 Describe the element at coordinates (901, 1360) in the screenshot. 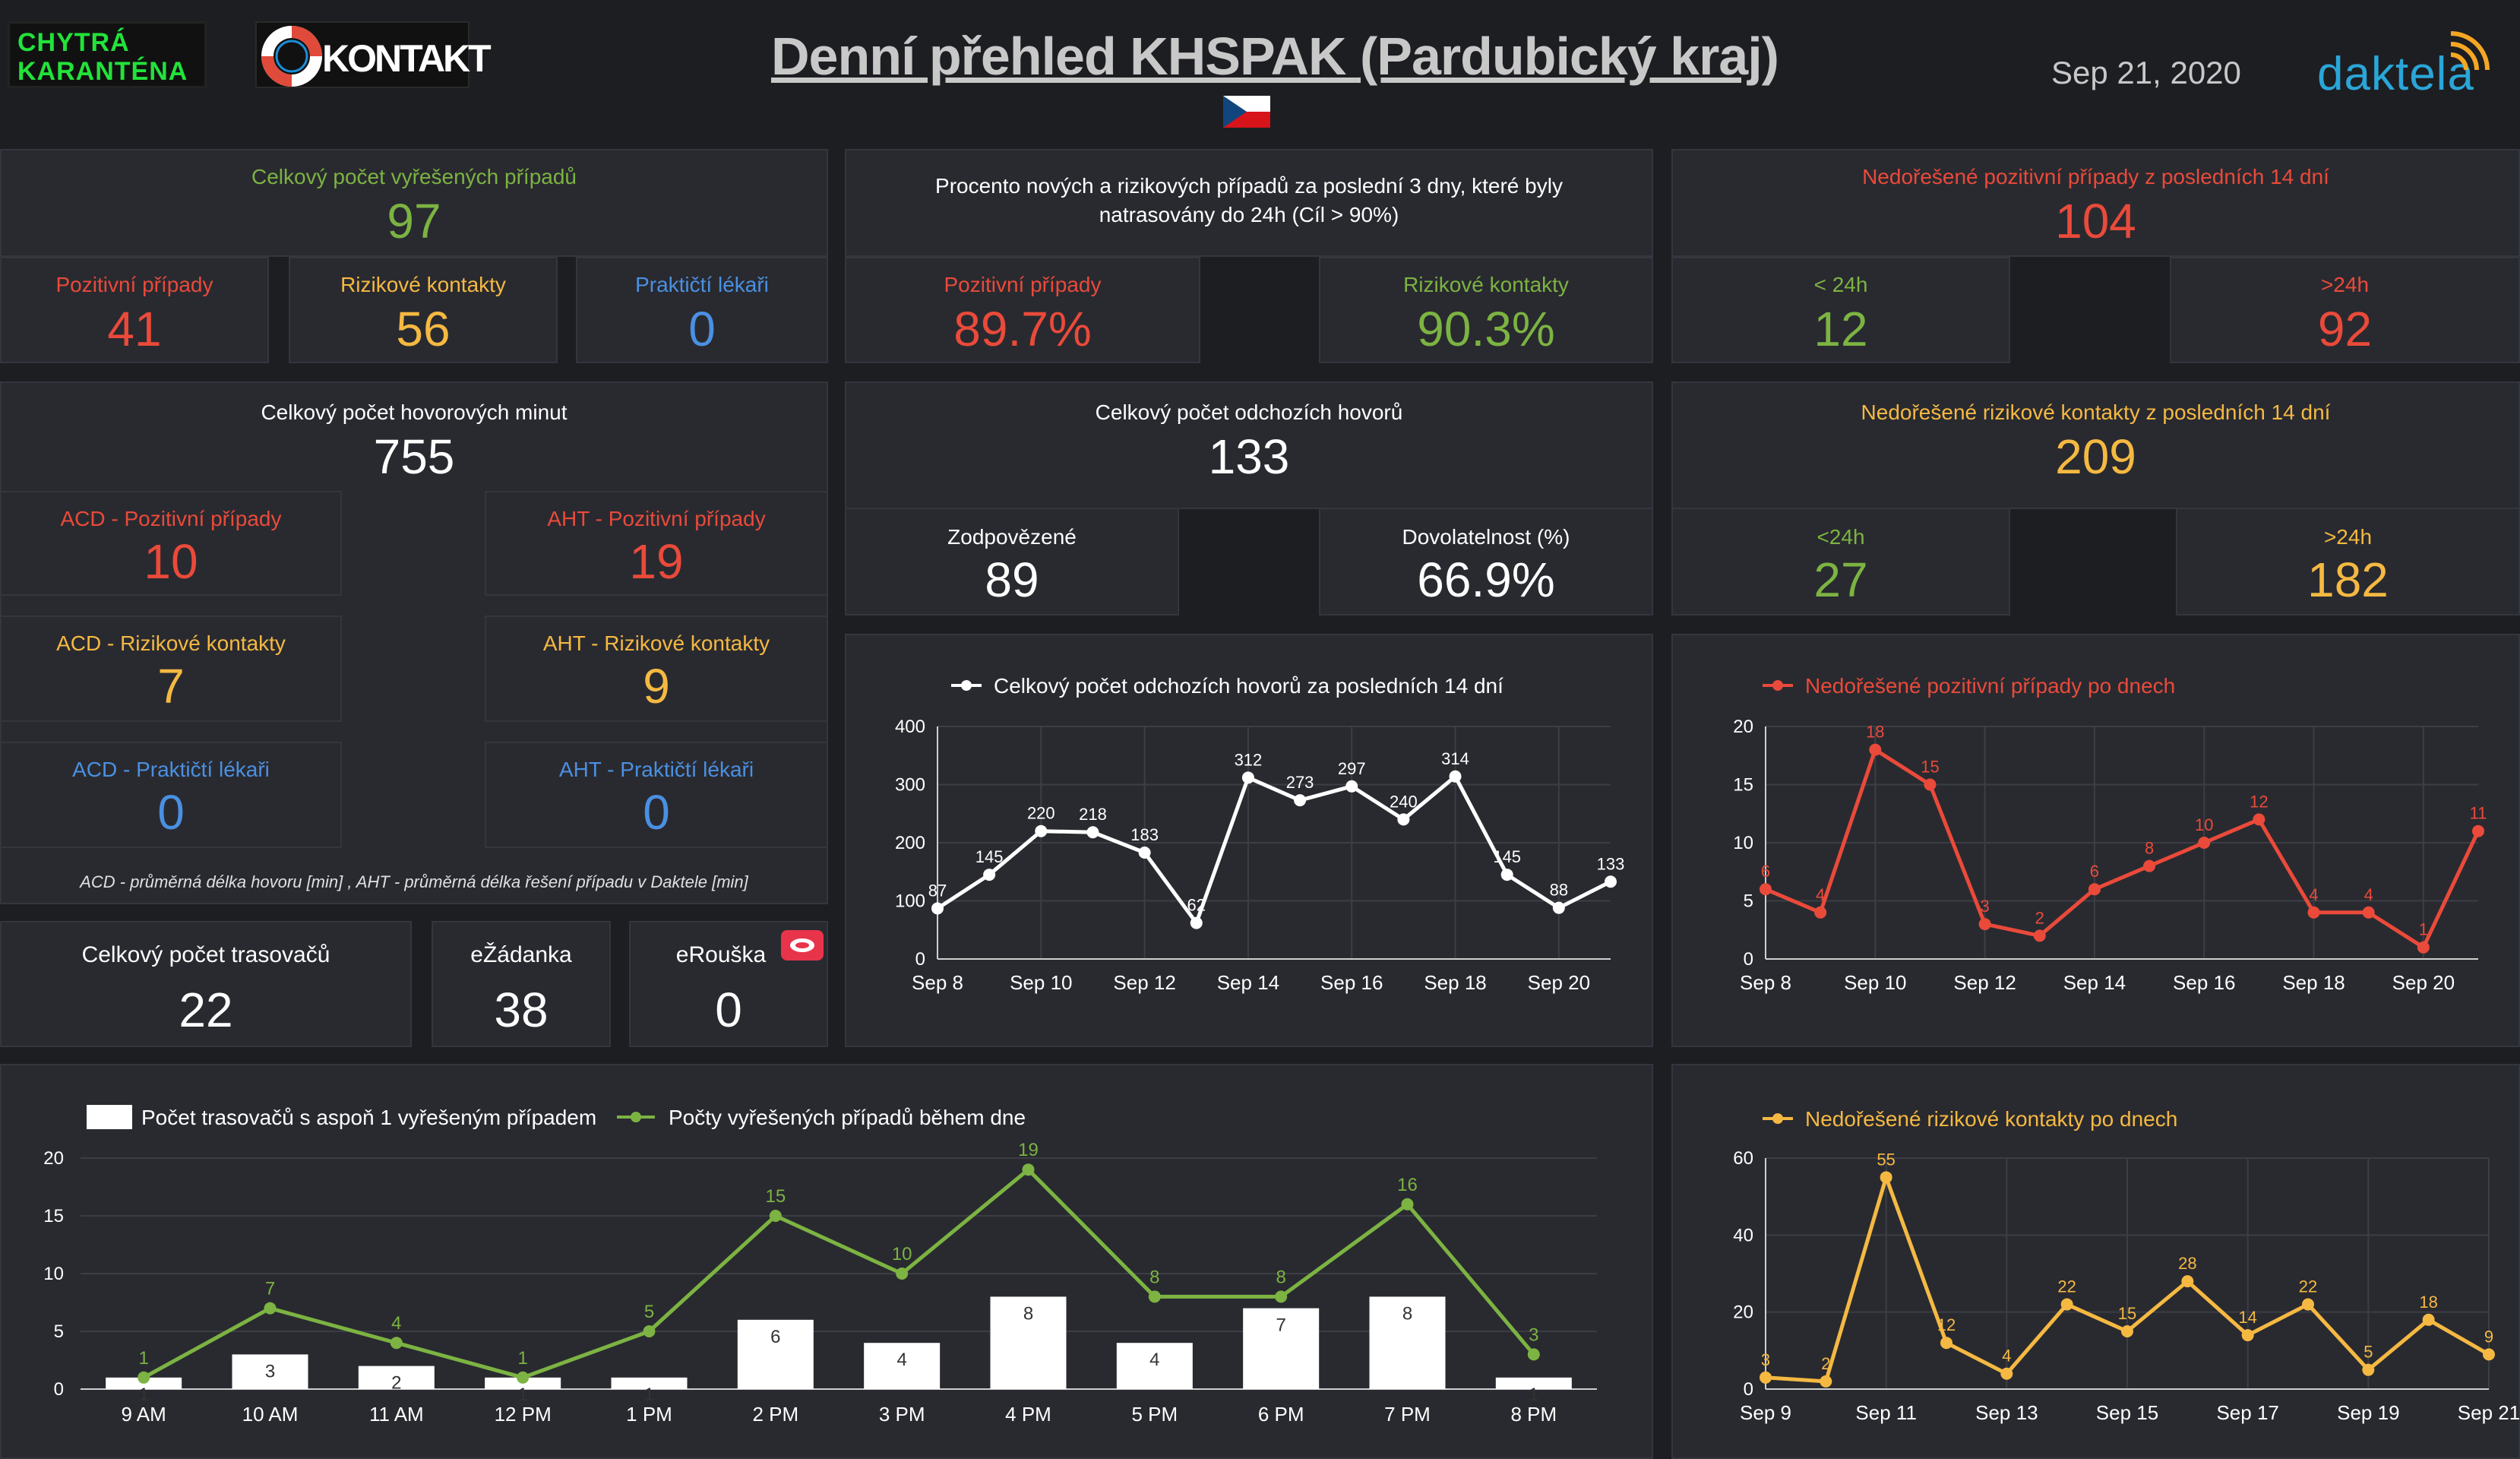

I see `bar-label: 4` at that location.